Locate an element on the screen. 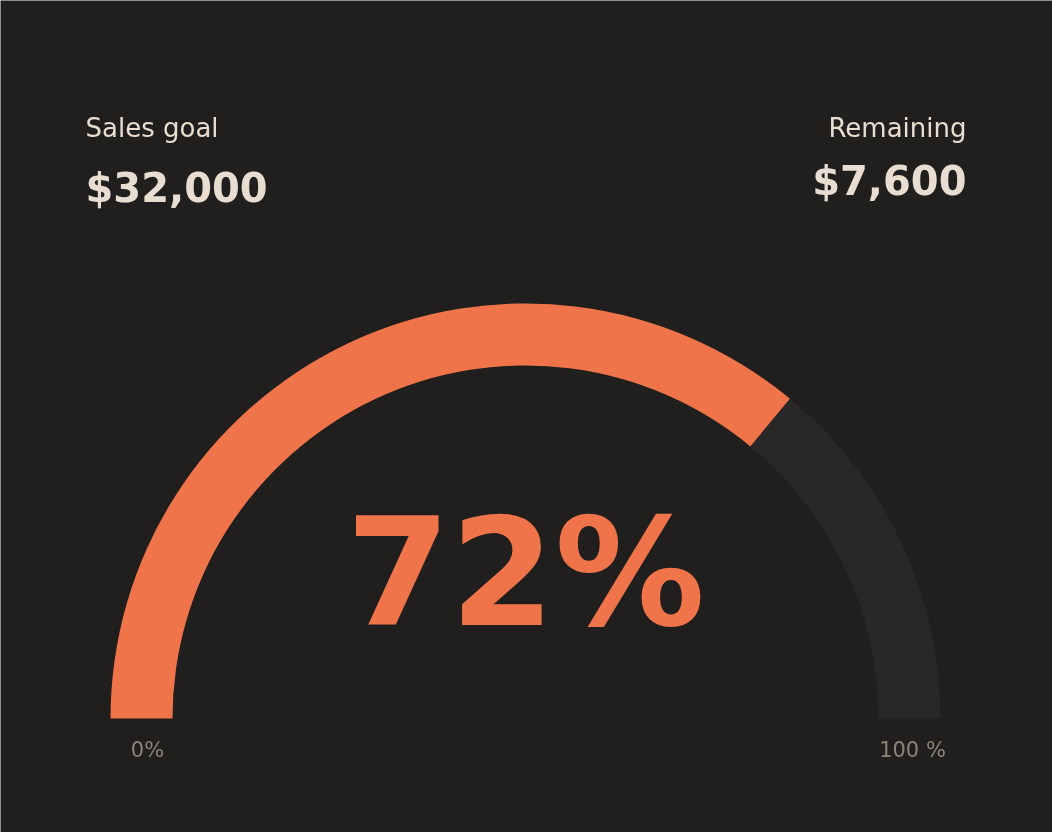 The width and height of the screenshot is (1052, 832). text: 0% is located at coordinates (147, 749).